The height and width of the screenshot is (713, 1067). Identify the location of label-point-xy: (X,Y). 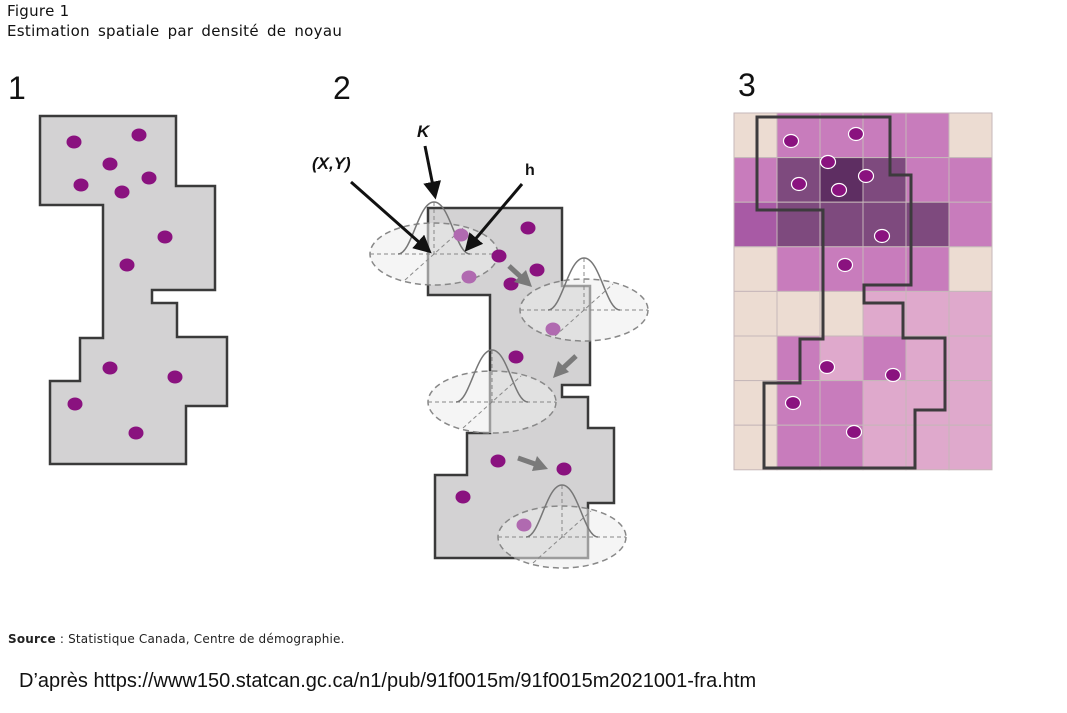
(331, 163).